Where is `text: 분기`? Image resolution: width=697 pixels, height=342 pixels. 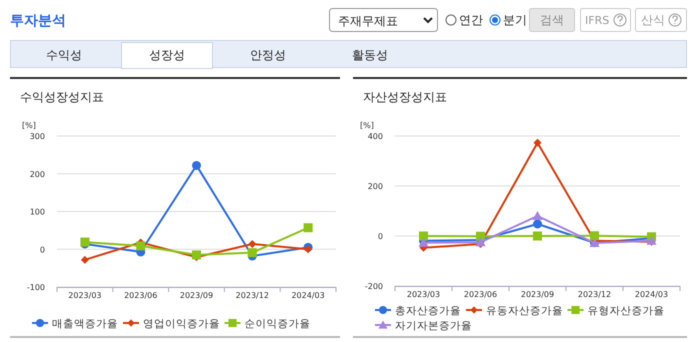
text: 분기 is located at coordinates (515, 20).